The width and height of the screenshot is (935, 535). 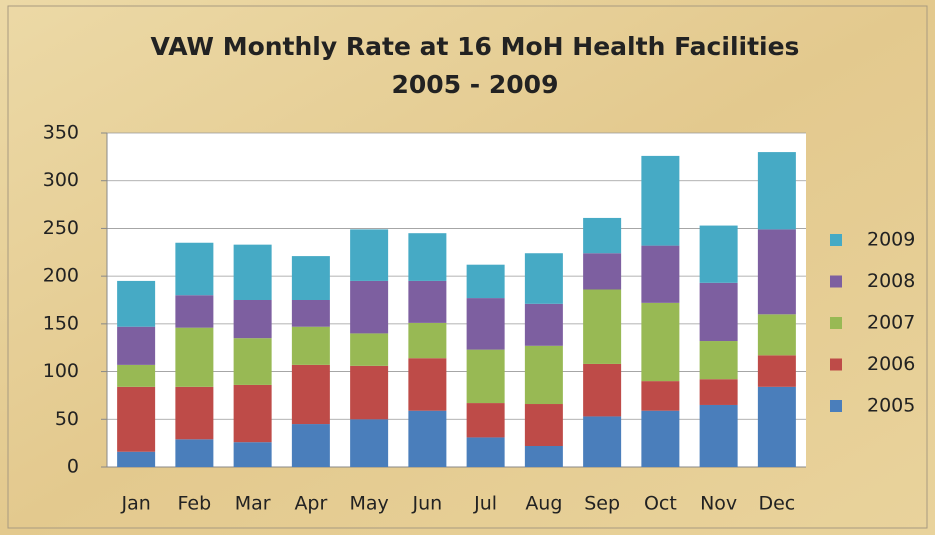 What do you see at coordinates (475, 84) in the screenshot?
I see `chart-subtitle: 2005 - 2009` at bounding box center [475, 84].